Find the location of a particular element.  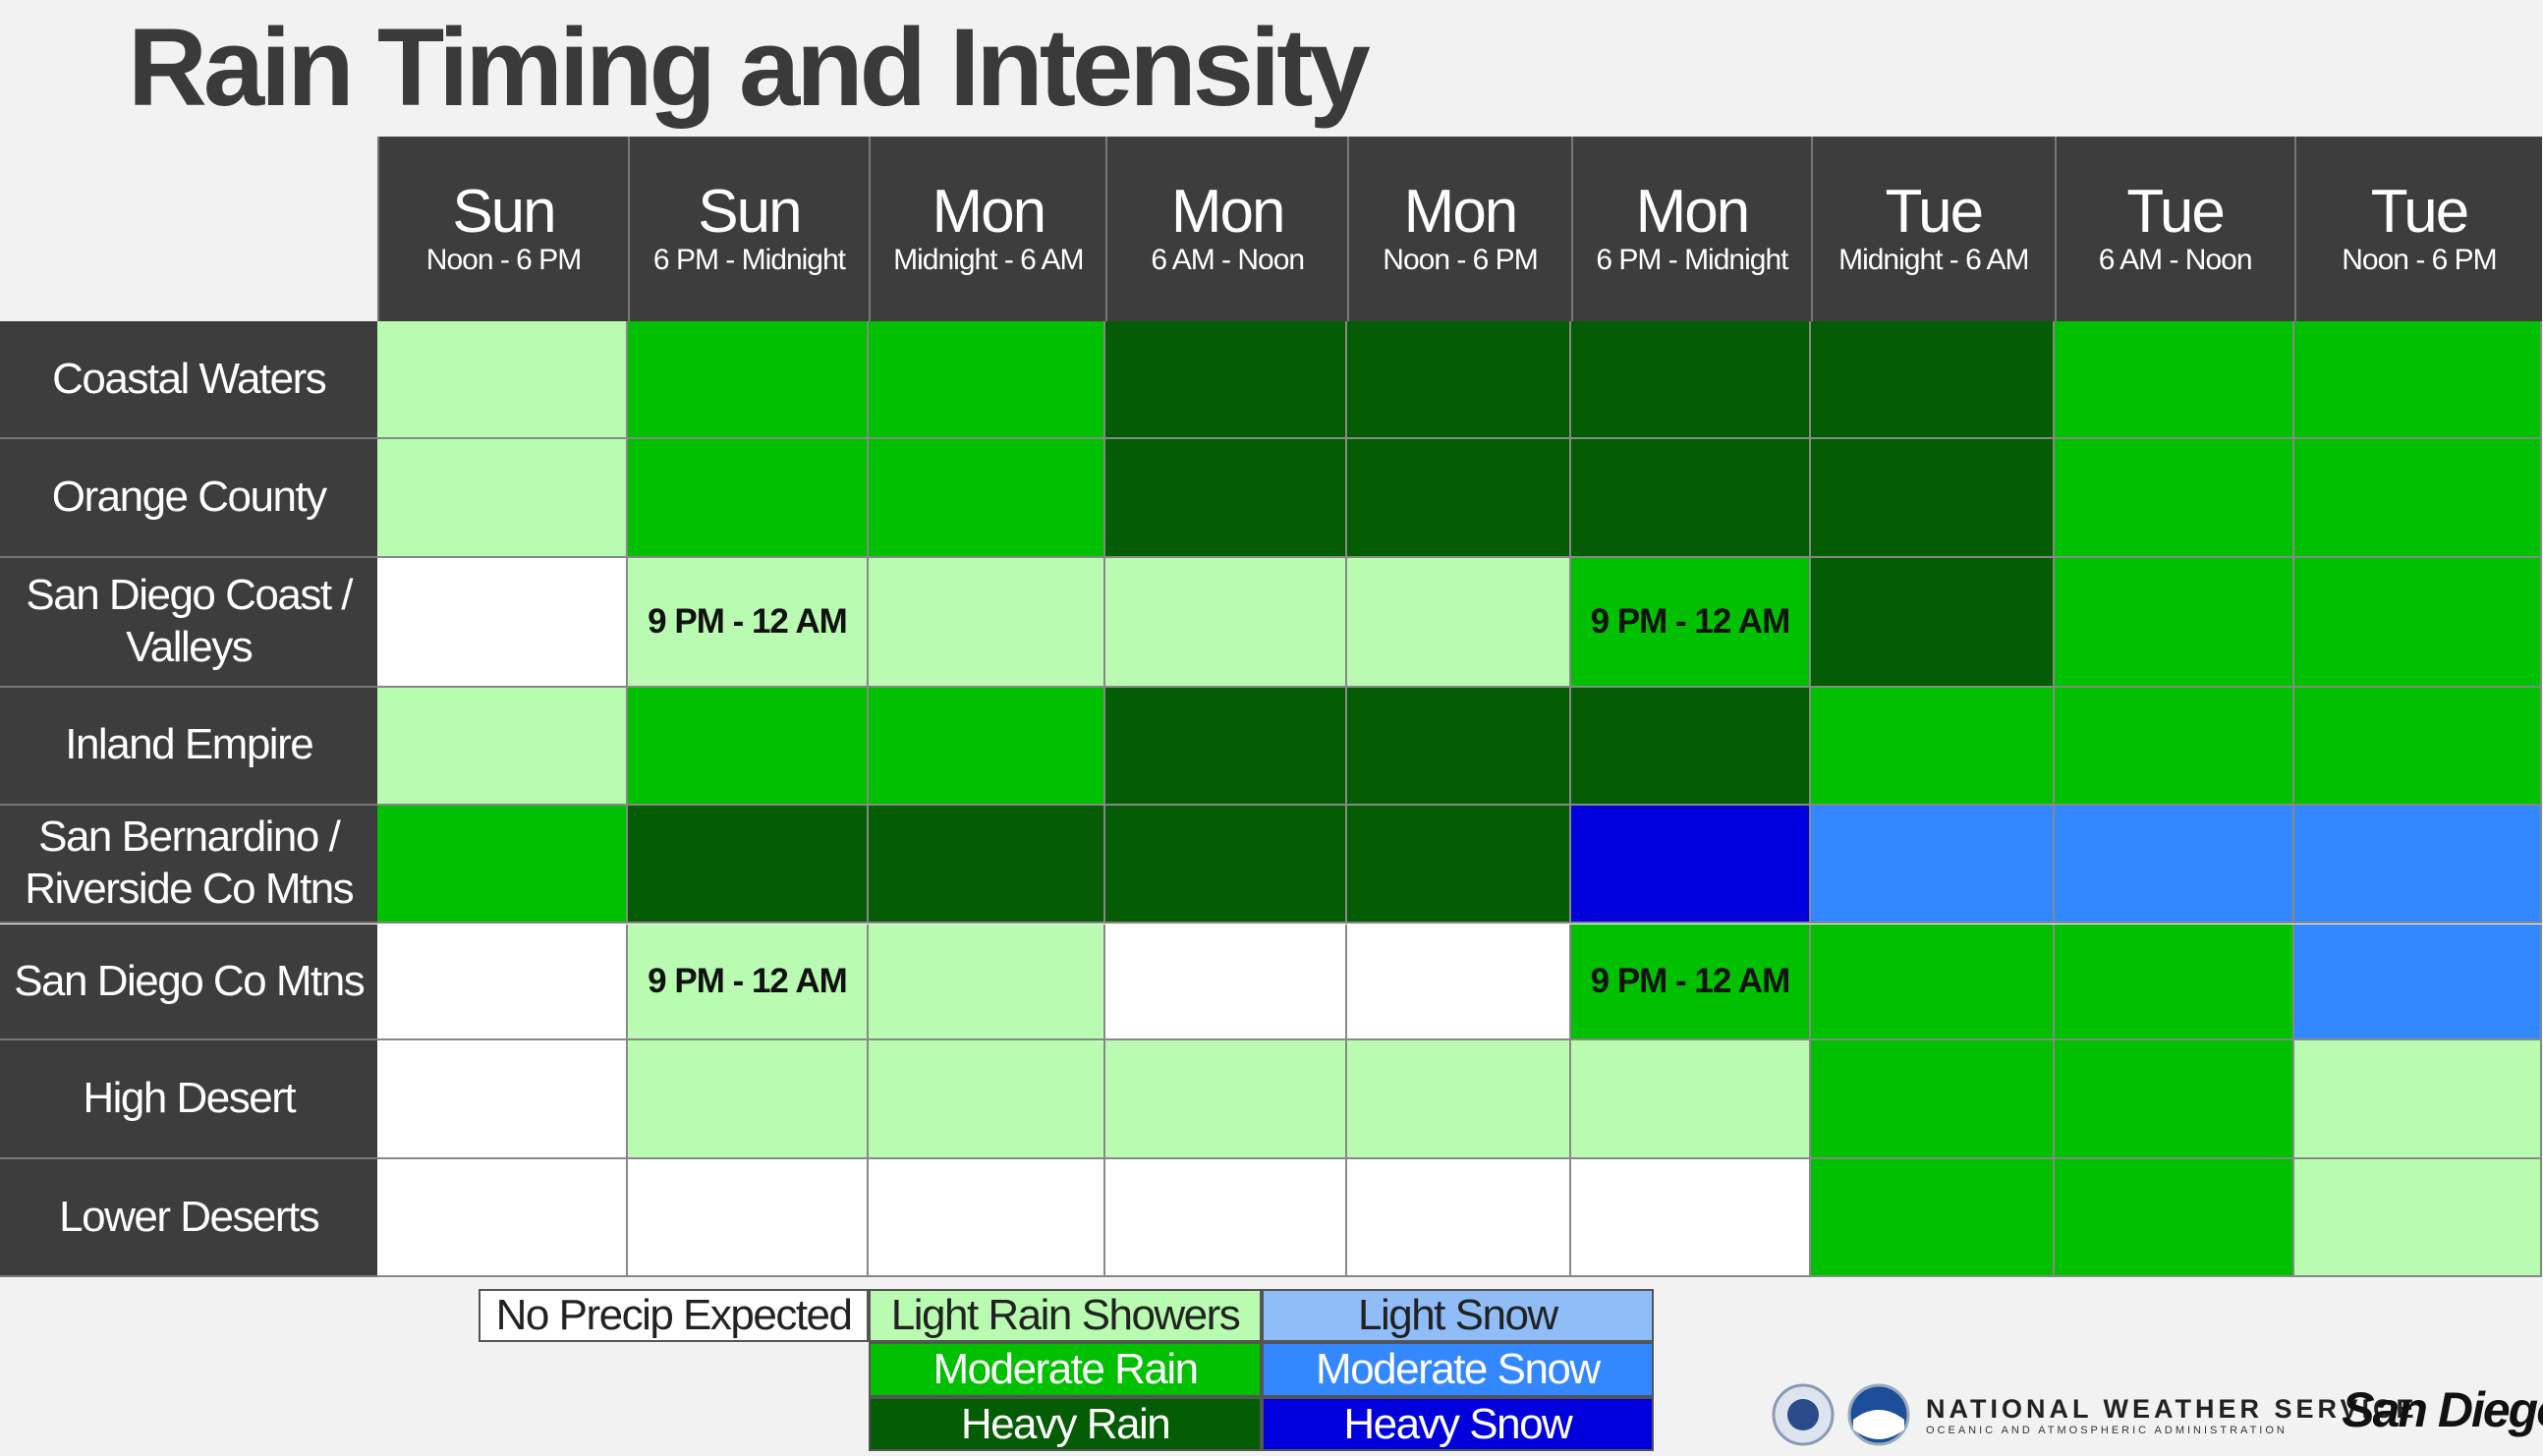

column-header: Tue Midnight - 6 AM is located at coordinates (1933, 228).